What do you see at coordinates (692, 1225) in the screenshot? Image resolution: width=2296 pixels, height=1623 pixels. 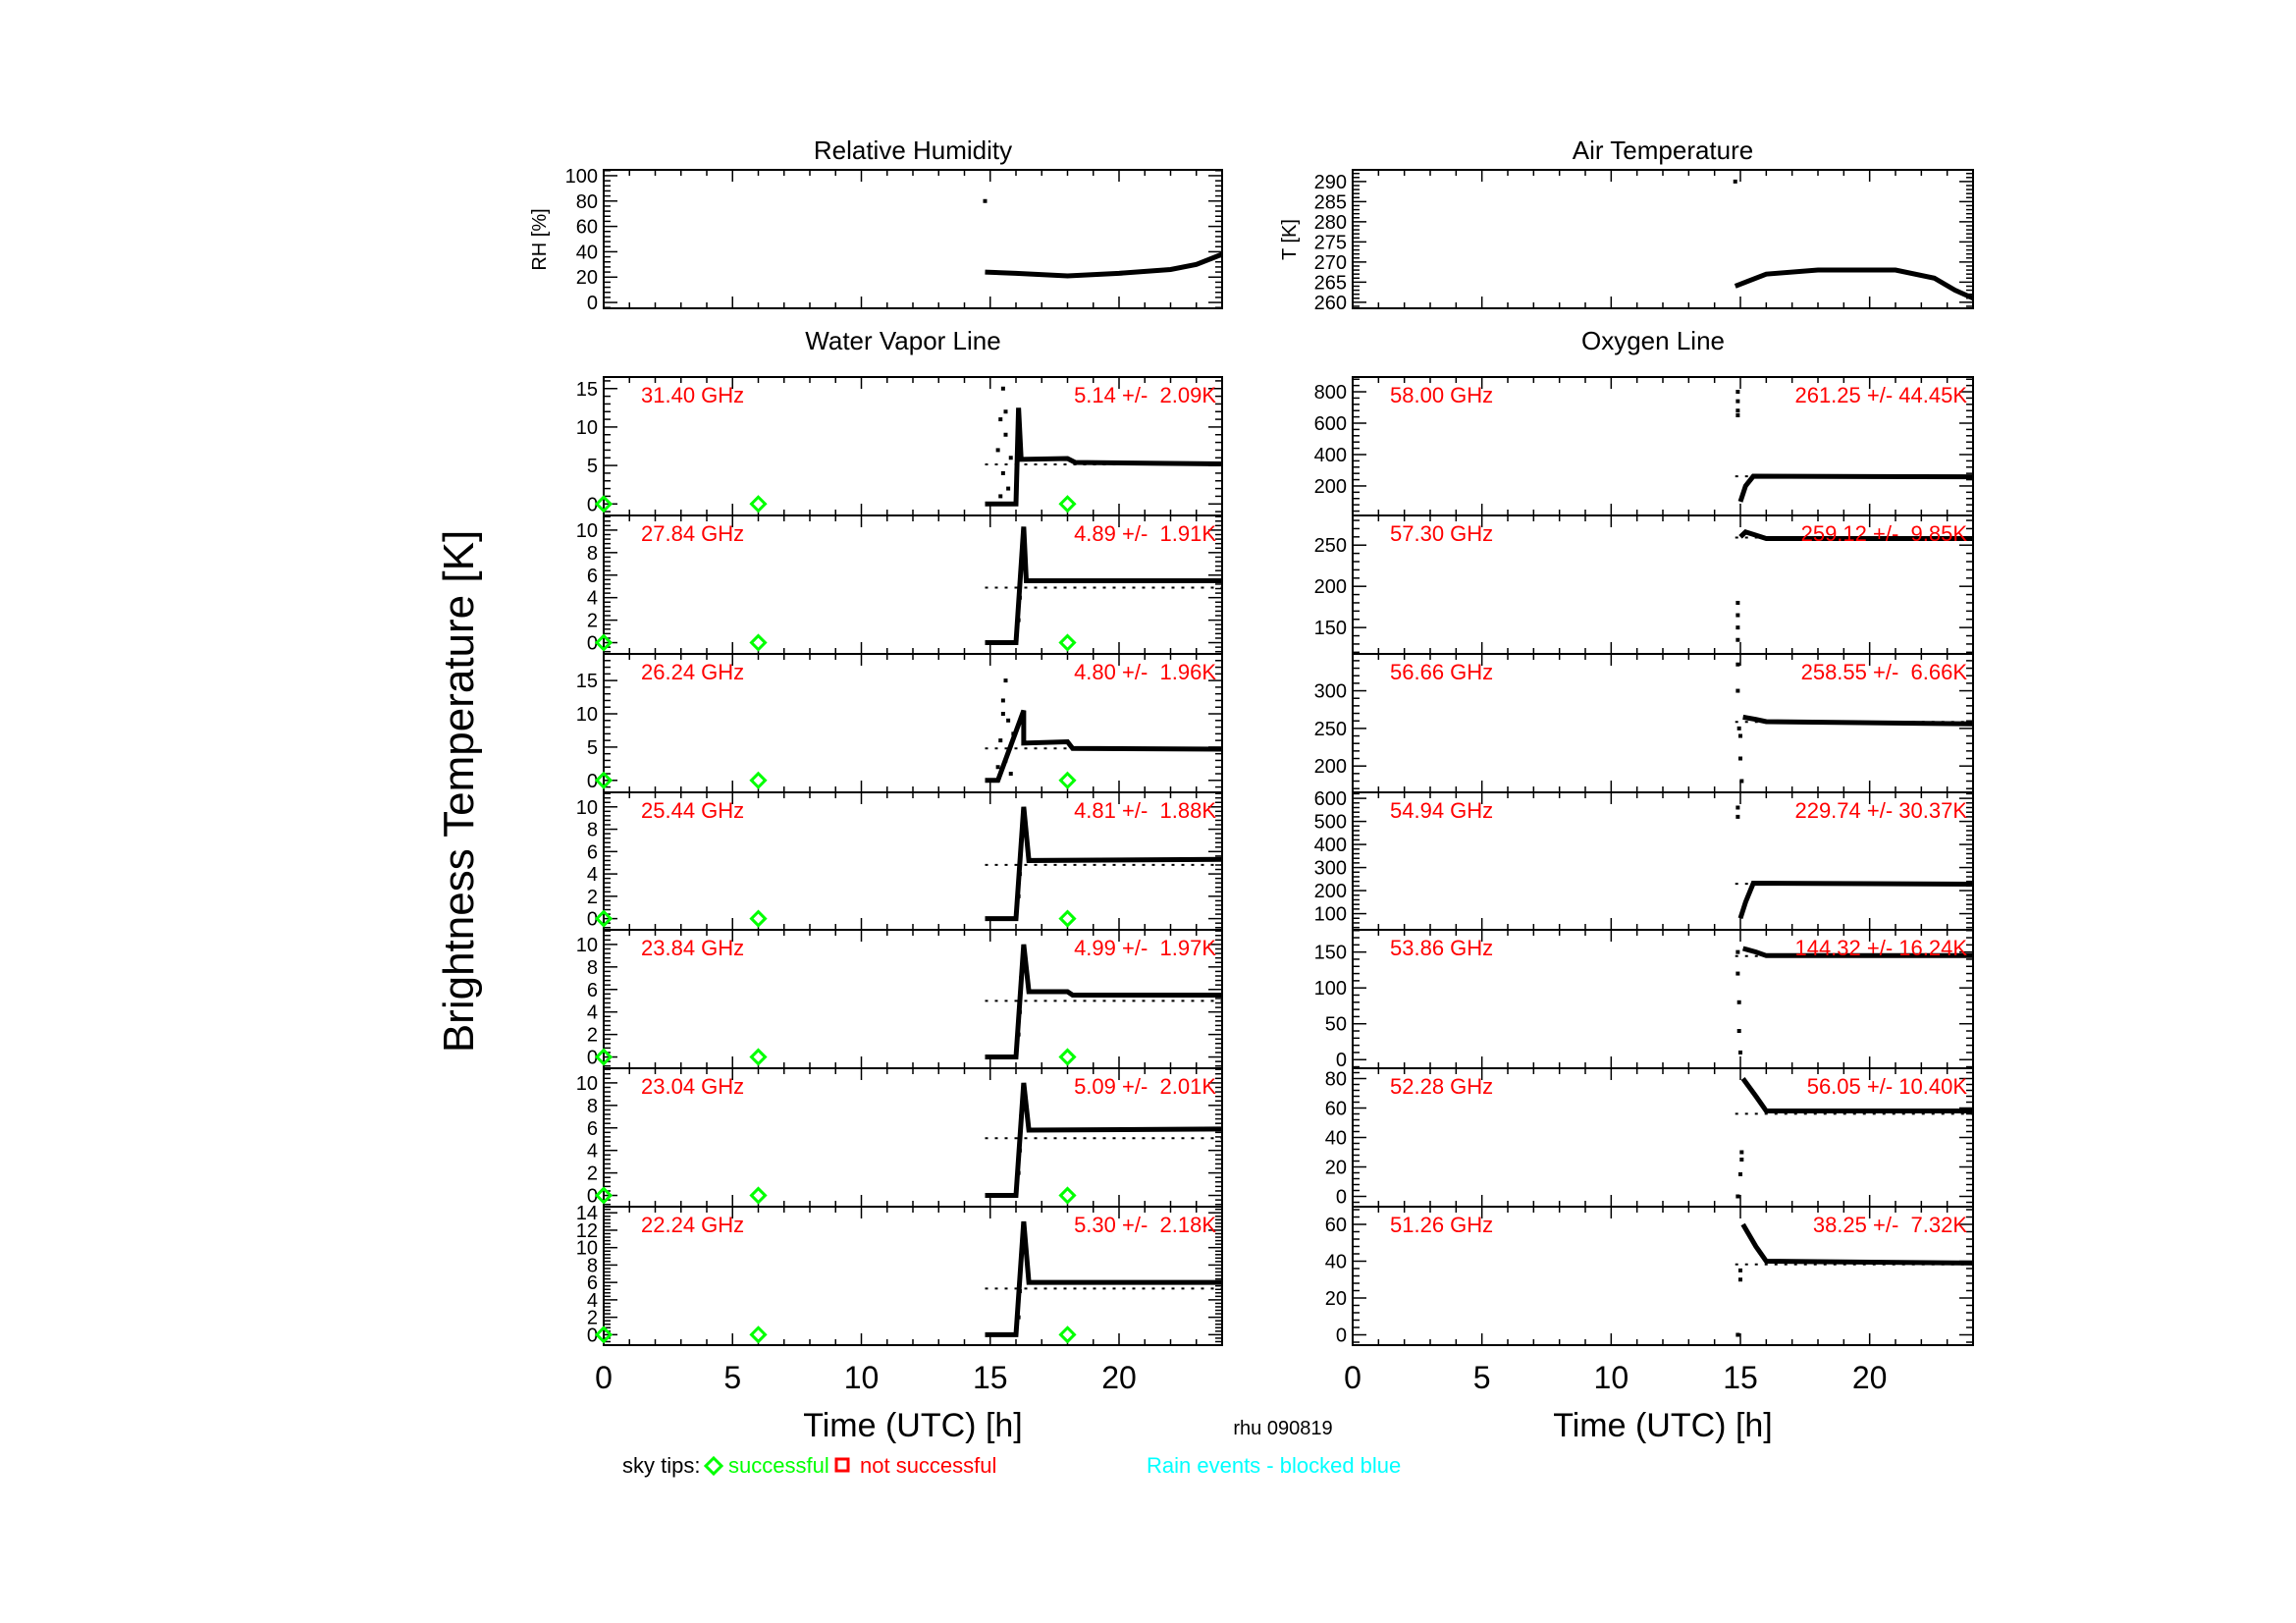 I see `channel-frequency: 22.24 GHz` at bounding box center [692, 1225].